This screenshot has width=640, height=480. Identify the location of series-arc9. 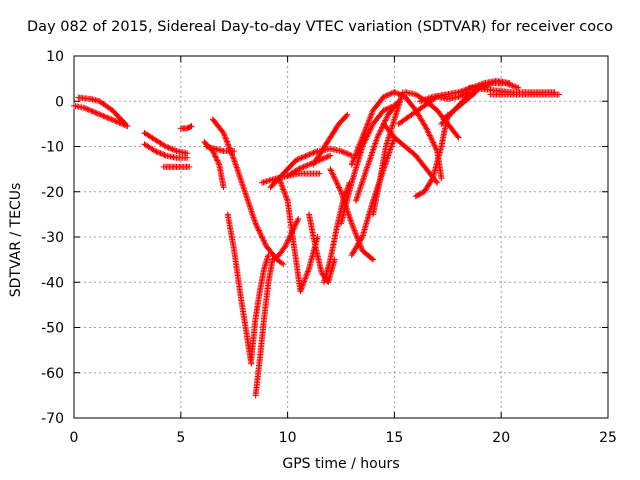
(239, 289).